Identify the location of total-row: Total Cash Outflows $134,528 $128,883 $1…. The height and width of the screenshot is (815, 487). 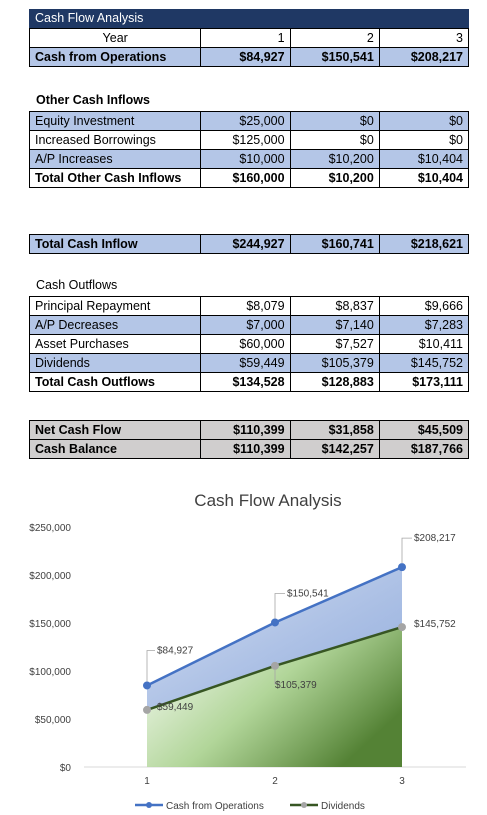
(249, 382).